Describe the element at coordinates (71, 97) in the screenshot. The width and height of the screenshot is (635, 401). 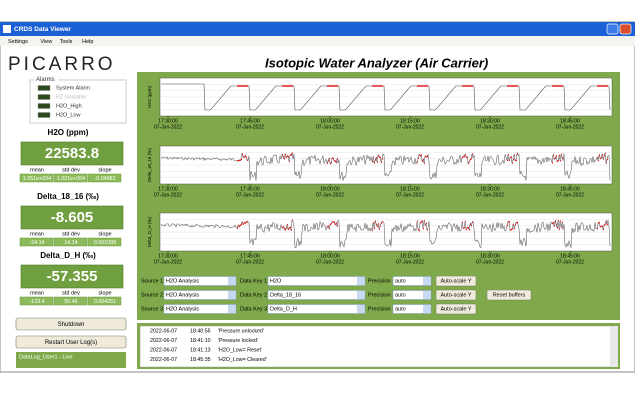
I see `alarm-label: PZ Unstable` at that location.